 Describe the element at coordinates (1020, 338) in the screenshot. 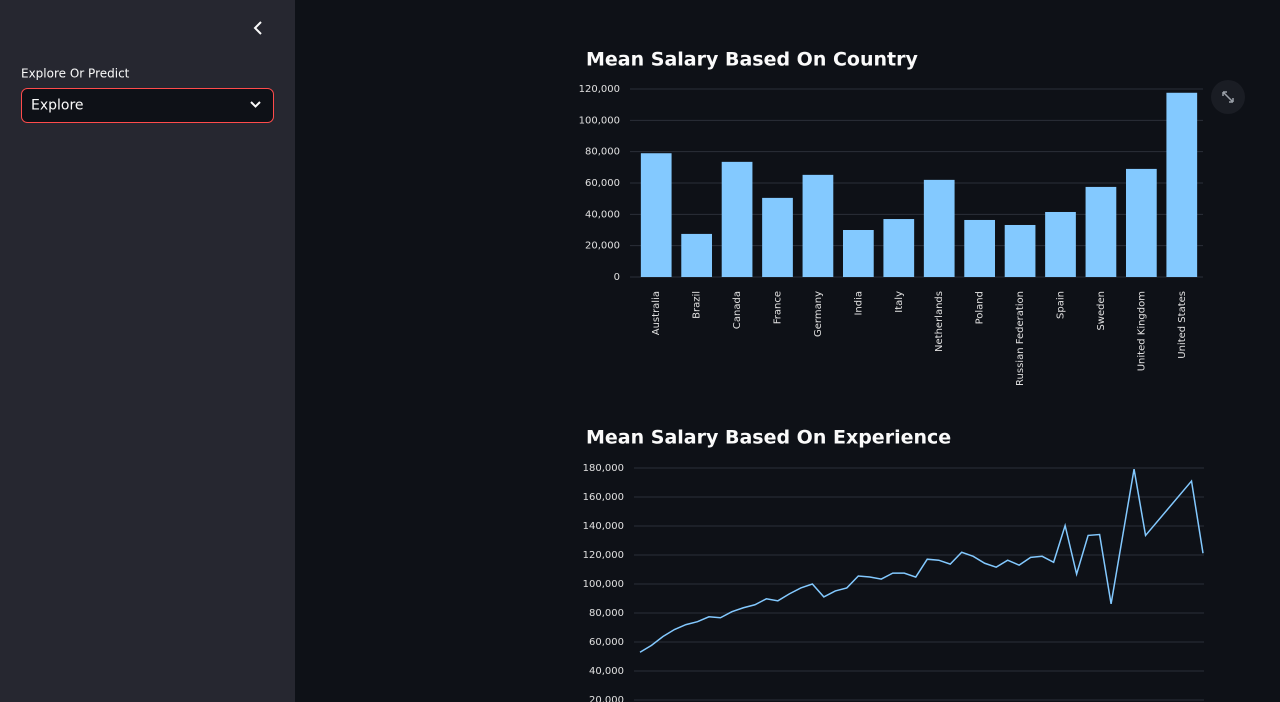

I see `x-tick-label: Russian Federation` at that location.